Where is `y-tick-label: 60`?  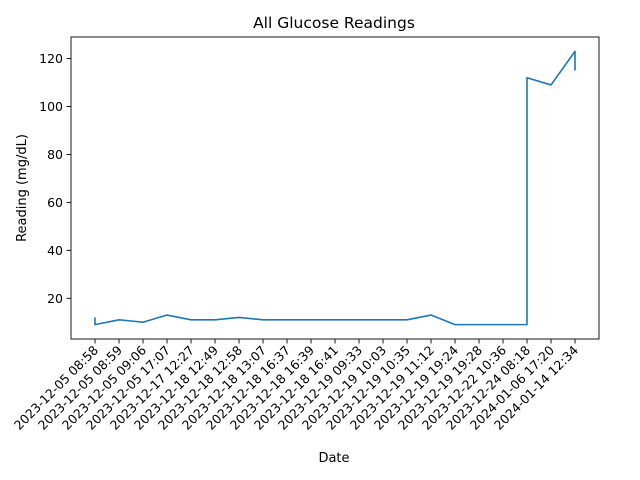
y-tick-label: 60 is located at coordinates (55, 202).